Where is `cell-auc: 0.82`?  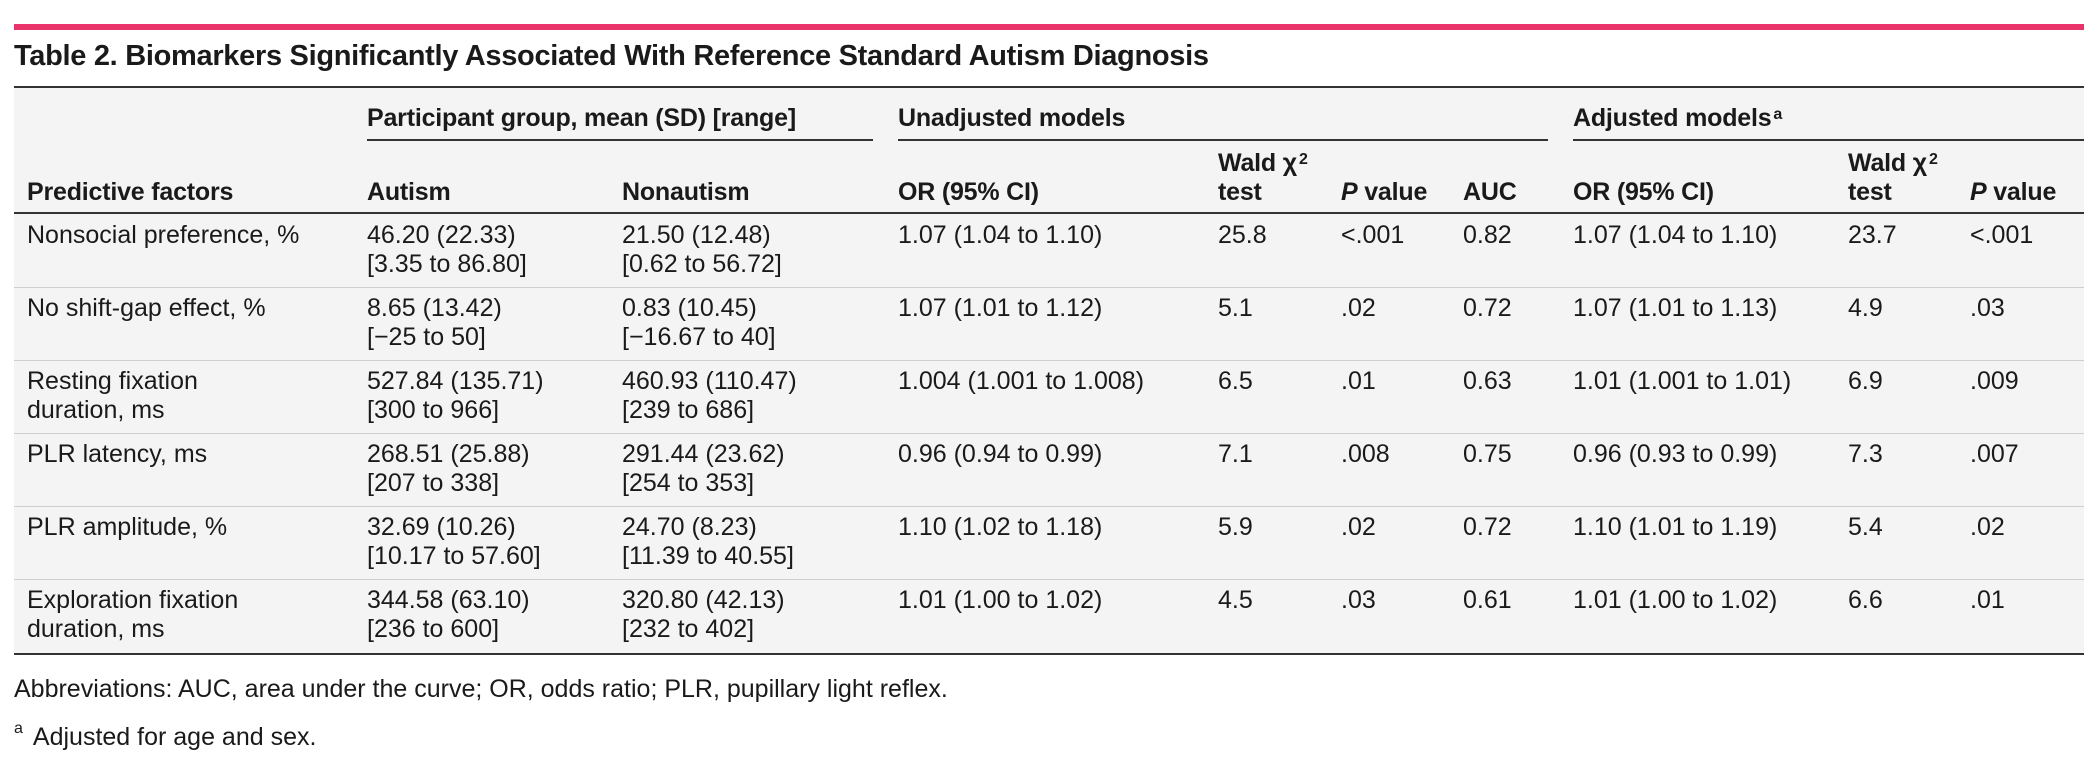
cell-auc: 0.82 is located at coordinates (1487, 235).